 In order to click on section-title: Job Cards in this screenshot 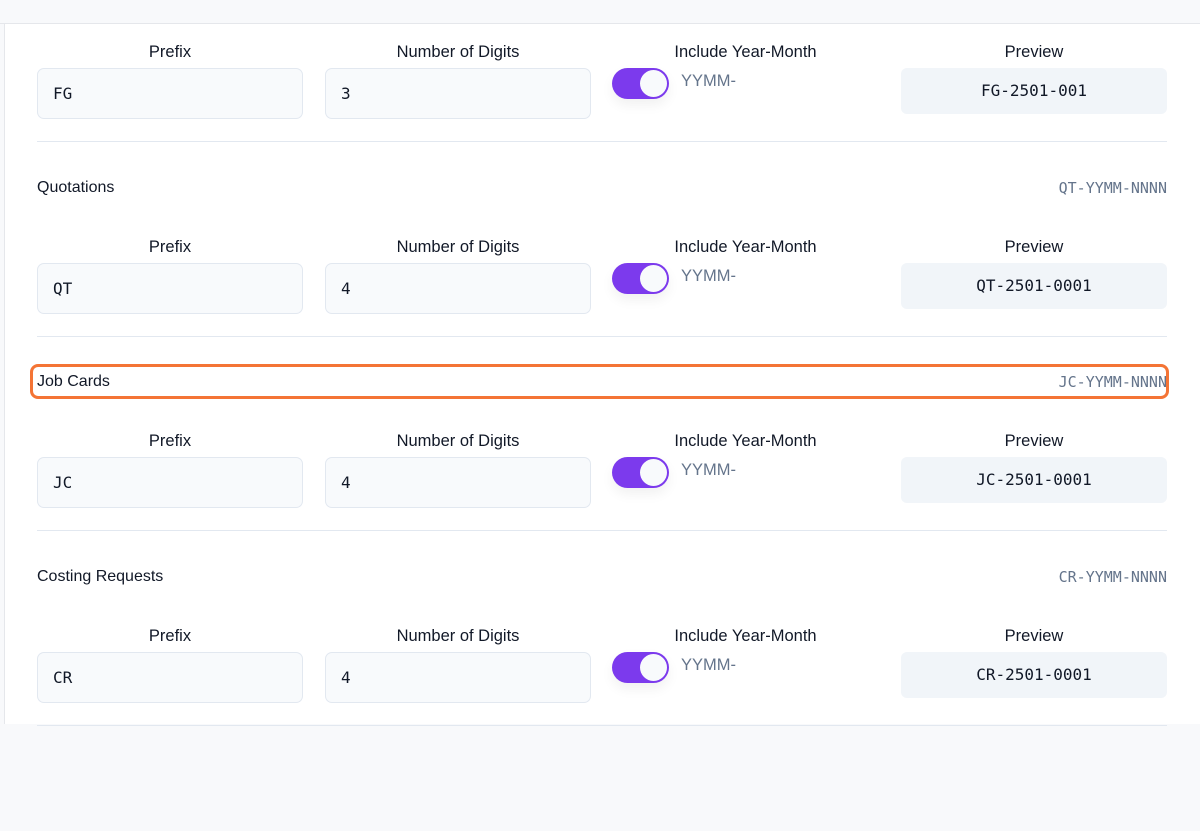, I will do `click(73, 381)`.